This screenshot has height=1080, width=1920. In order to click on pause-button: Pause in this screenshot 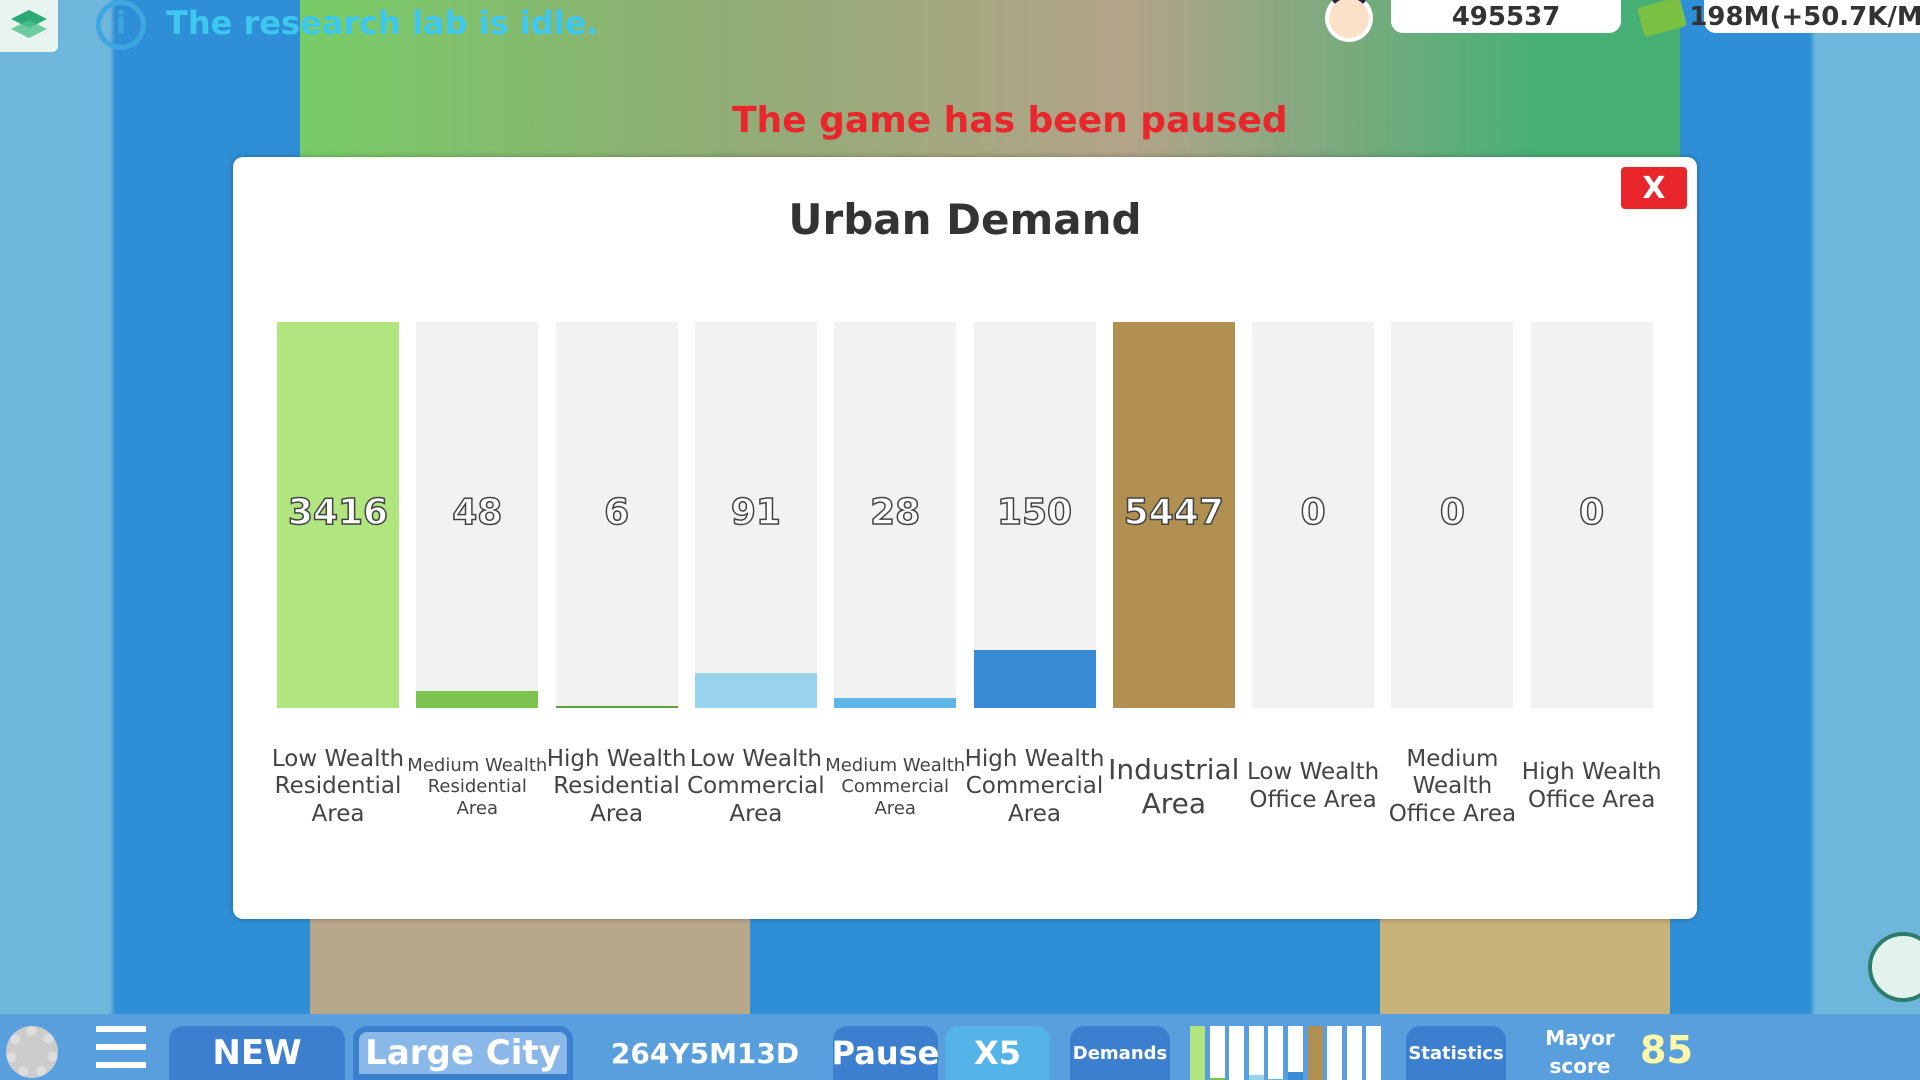, I will do `click(885, 1053)`.